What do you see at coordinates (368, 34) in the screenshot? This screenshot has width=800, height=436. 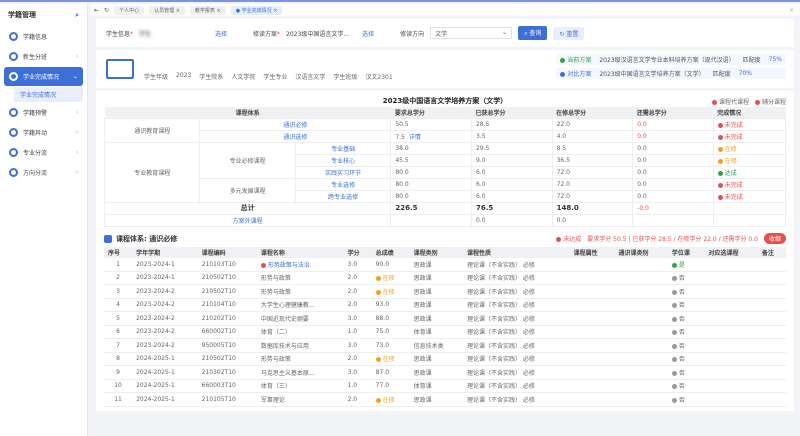 I see `select-plan-link: 选择` at bounding box center [368, 34].